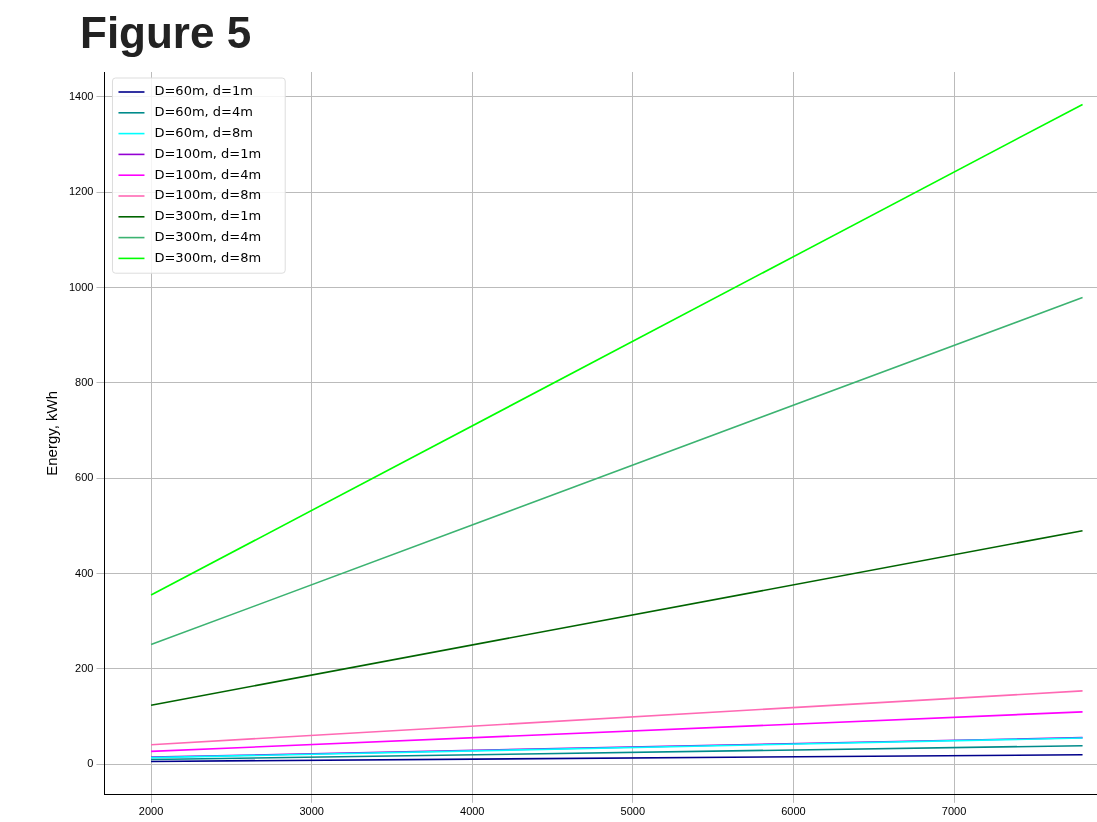  Describe the element at coordinates (84, 667) in the screenshot. I see `y-tick-label: 200` at that location.